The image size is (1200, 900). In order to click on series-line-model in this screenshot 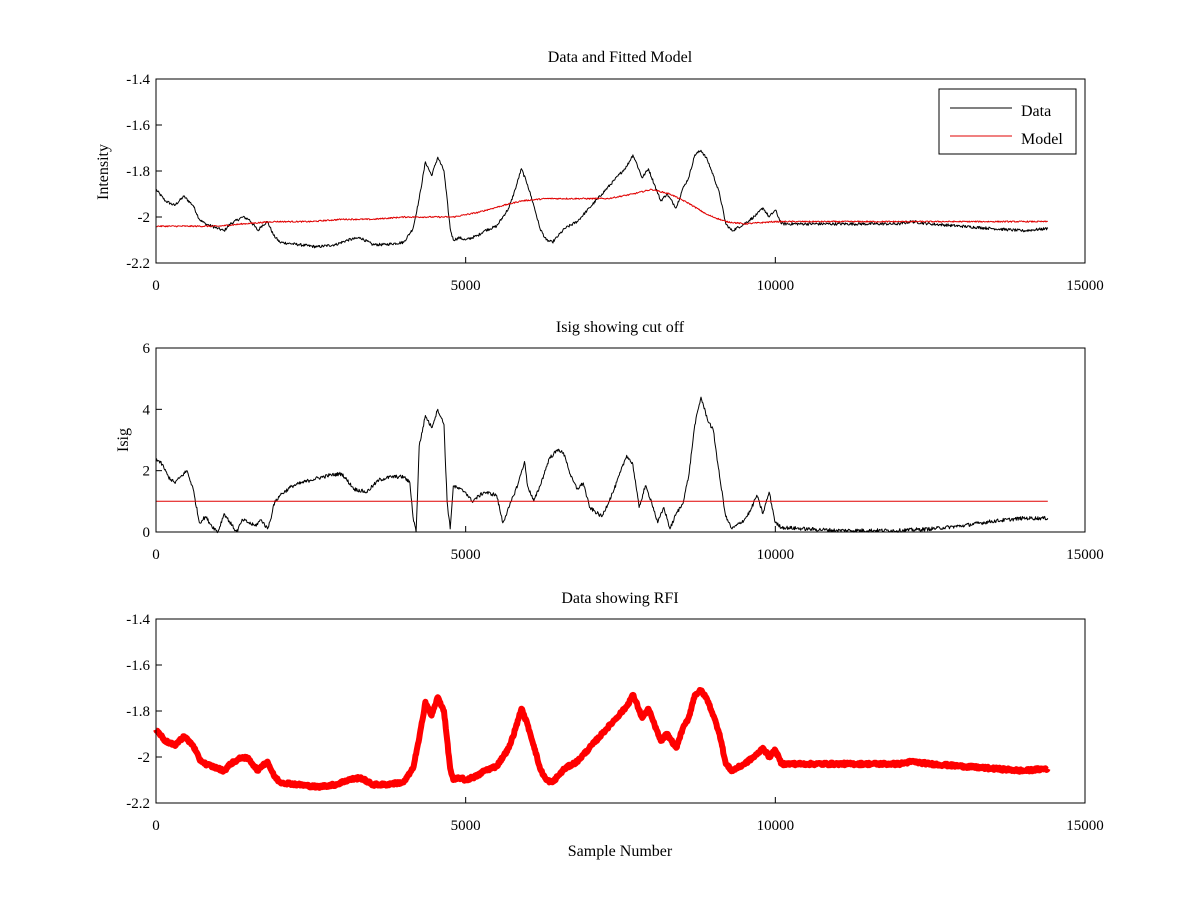, I will do `click(602, 208)`.